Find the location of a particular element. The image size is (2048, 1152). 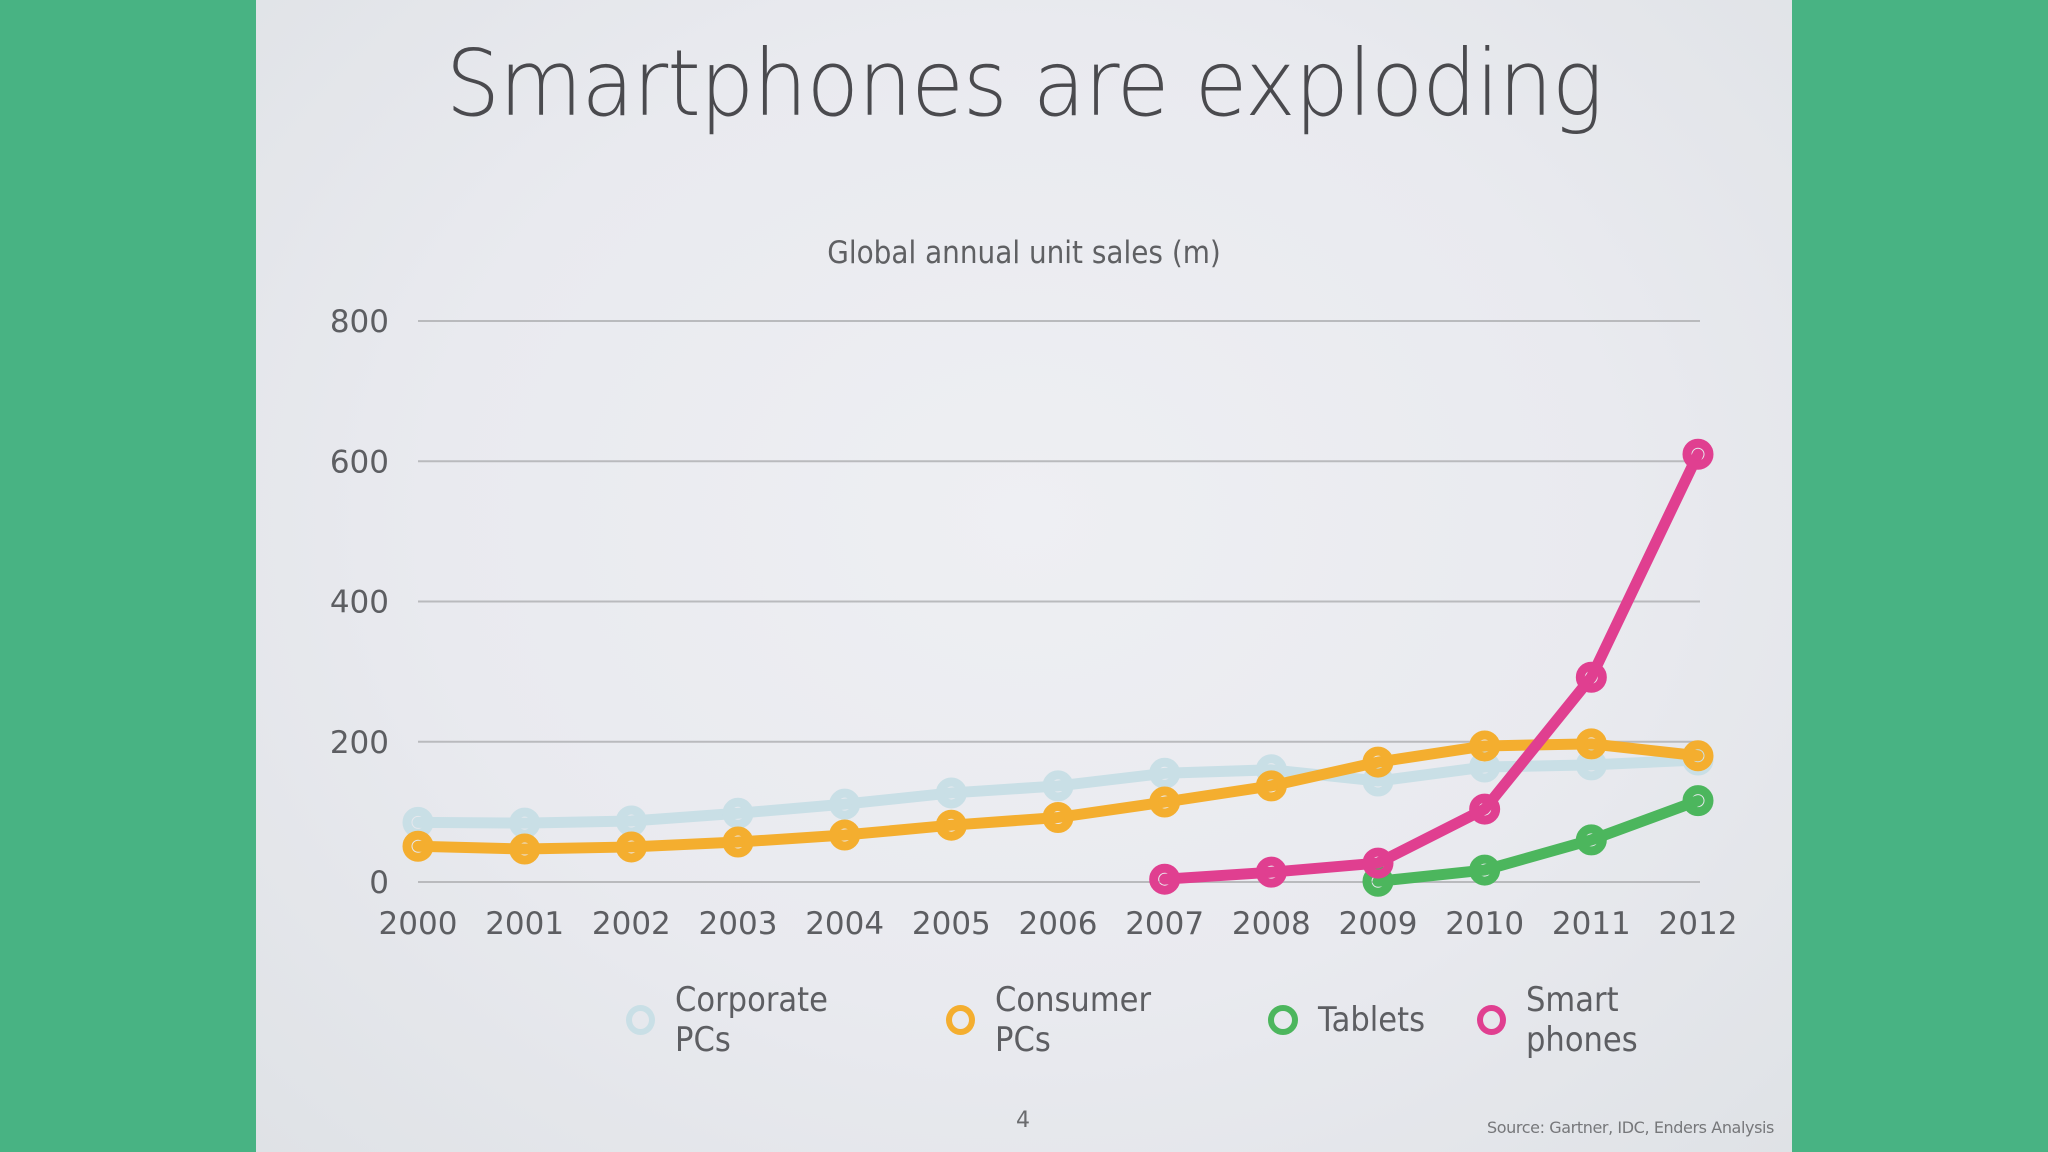

legend-label: Corporate PCs is located at coordinates (752, 1020).